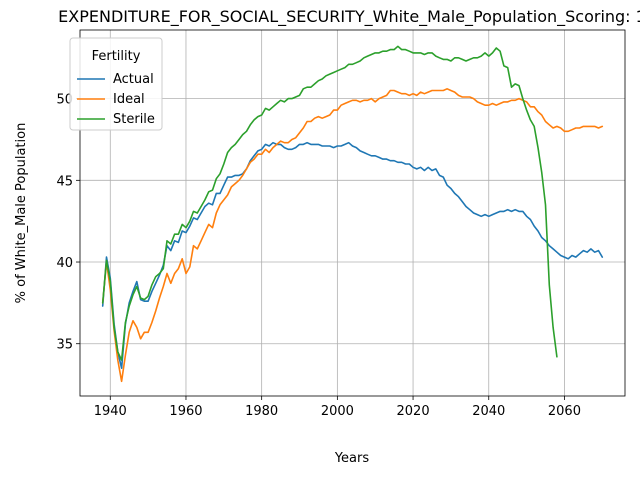  I want to click on y-tick-label: 45, so click(64, 181).